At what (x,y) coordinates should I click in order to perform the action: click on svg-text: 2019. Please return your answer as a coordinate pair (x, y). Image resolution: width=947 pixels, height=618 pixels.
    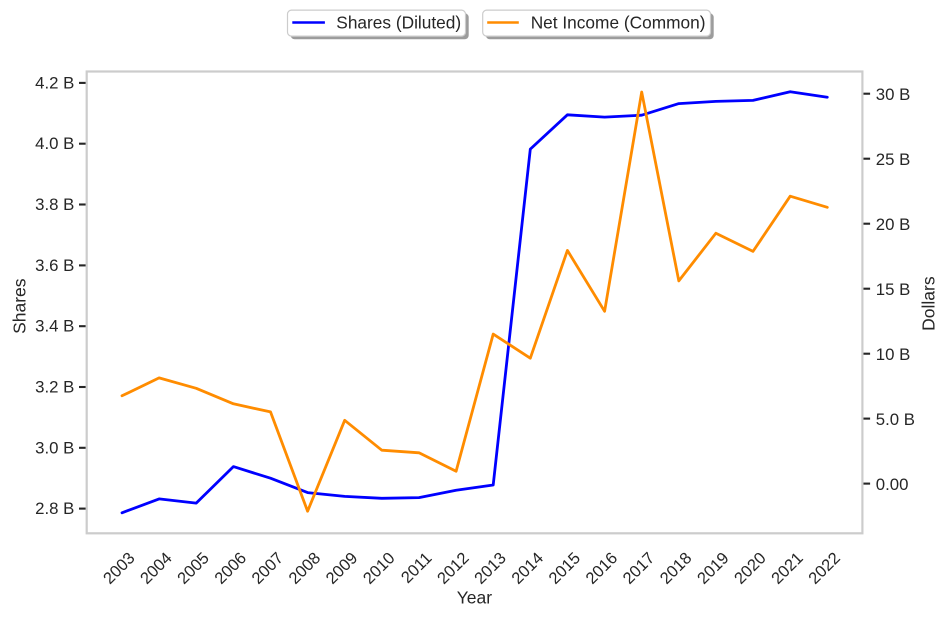
    Looking at the image, I should click on (713, 568).